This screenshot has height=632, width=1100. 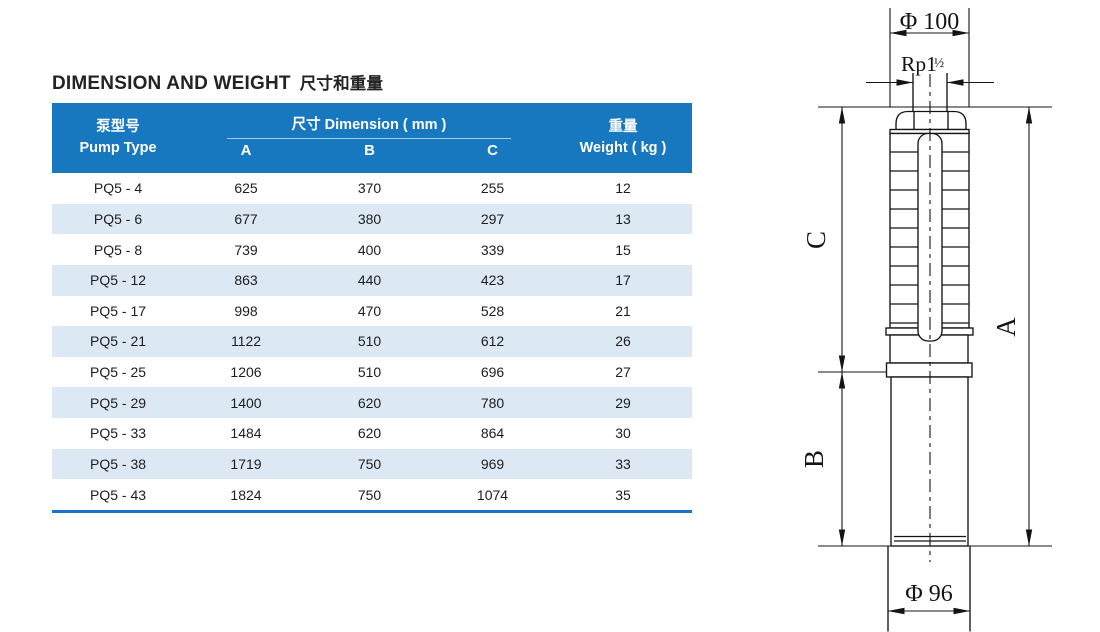 I want to click on header-dimension-group: 尺寸 Dimension ( mm ) A B C, so click(x=369, y=138).